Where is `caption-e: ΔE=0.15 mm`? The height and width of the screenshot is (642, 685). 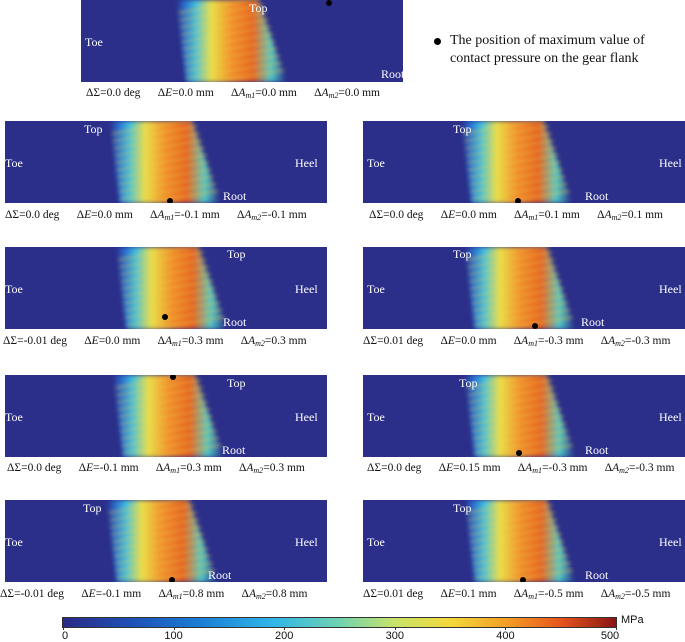
caption-e: ΔE=0.15 mm is located at coordinates (469, 468).